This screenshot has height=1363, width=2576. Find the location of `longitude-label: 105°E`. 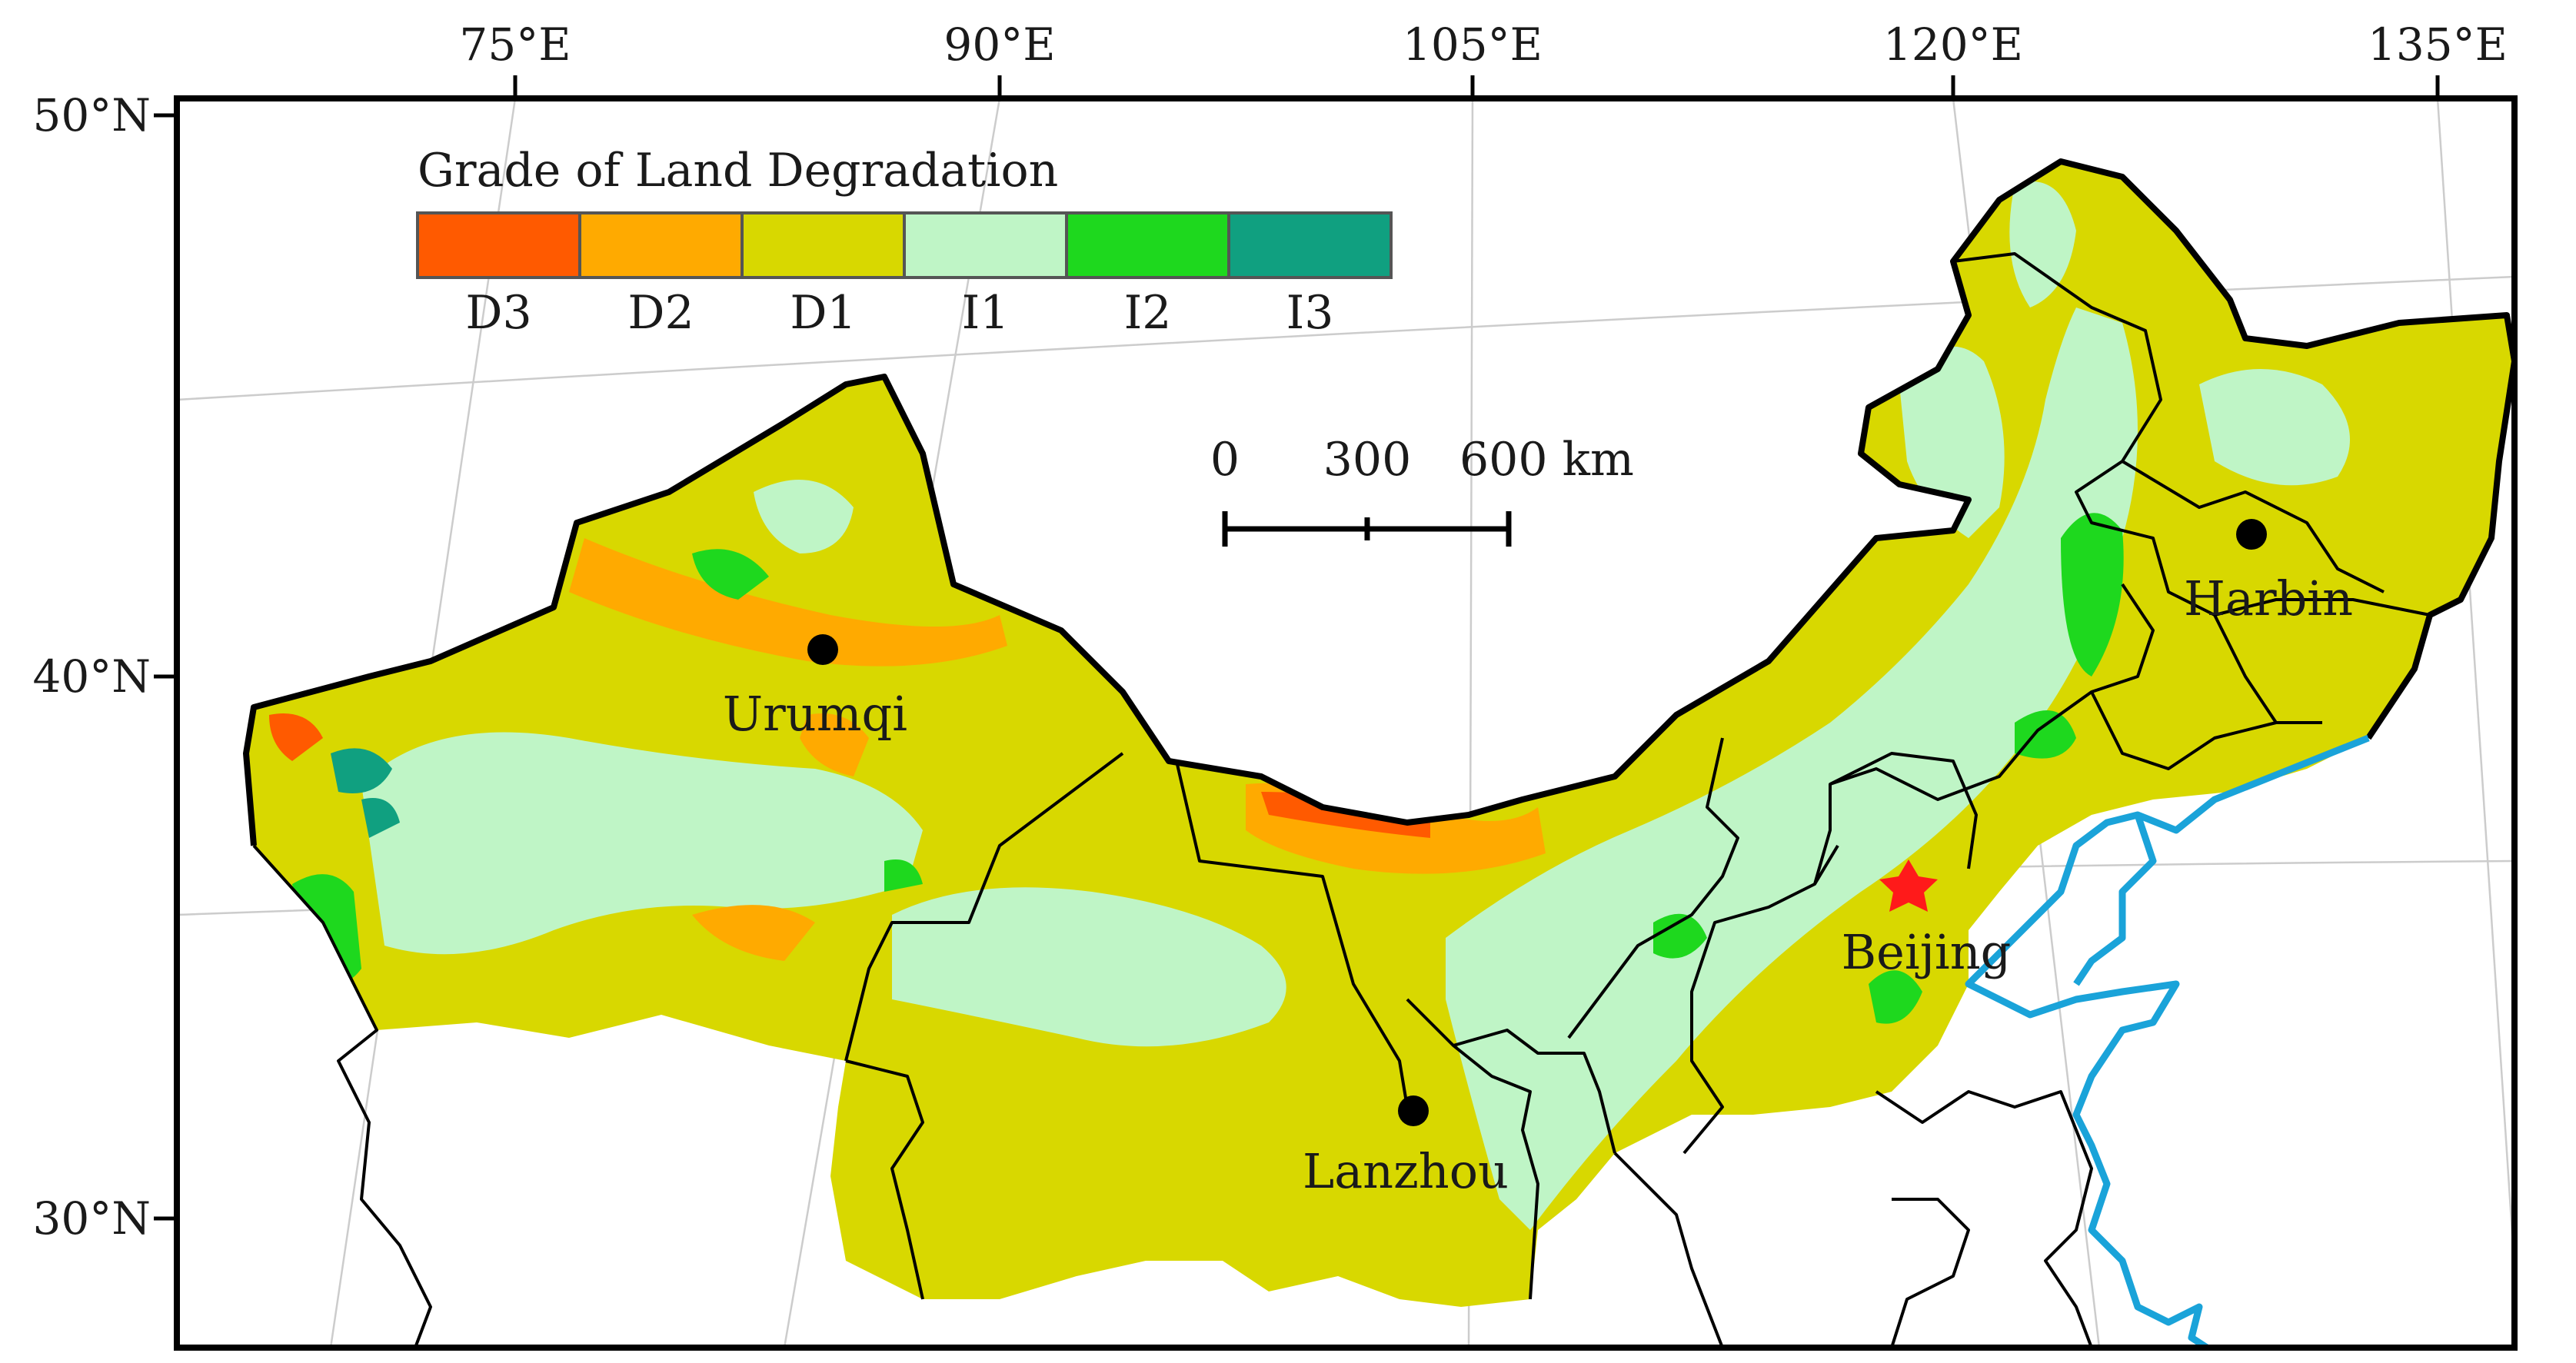

longitude-label: 105°E is located at coordinates (1473, 45).